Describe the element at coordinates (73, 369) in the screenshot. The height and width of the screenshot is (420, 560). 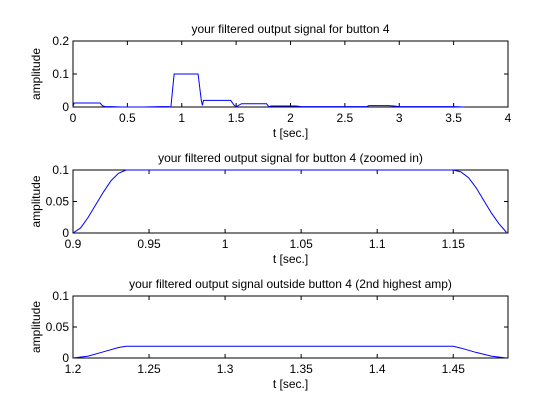
I see `x-tick-label: 1.2` at that location.